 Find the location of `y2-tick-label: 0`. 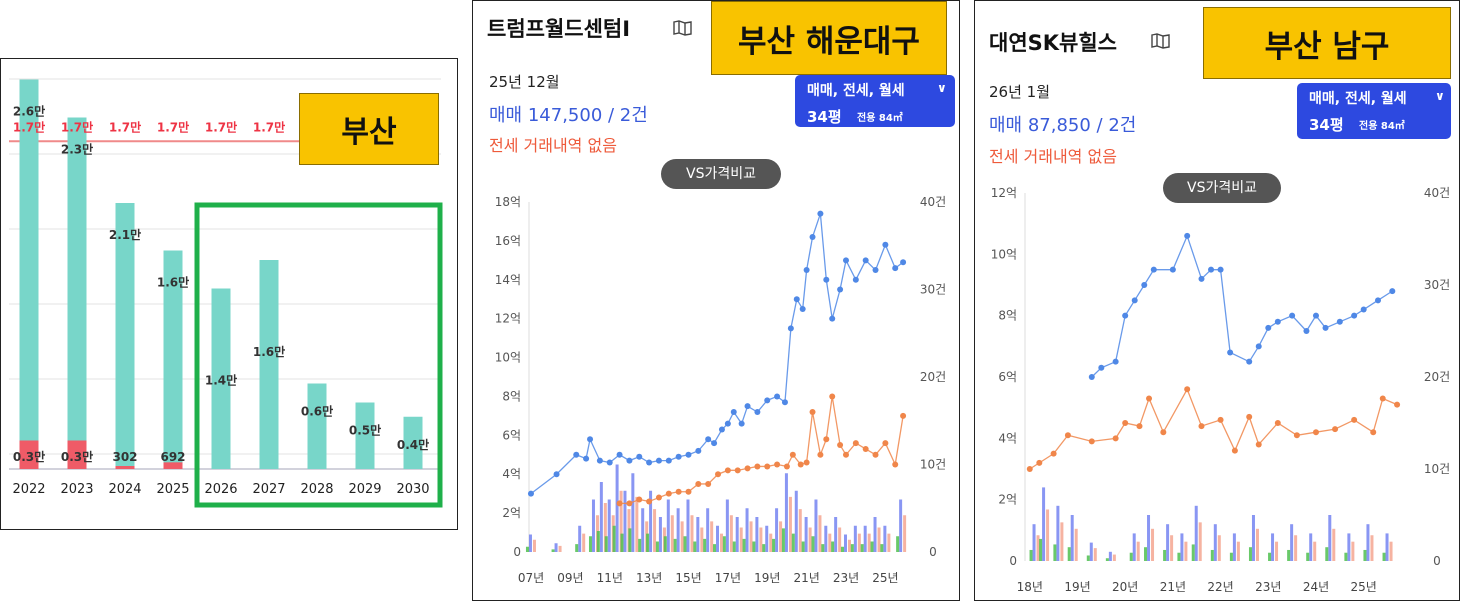

y2-tick-label: 0 is located at coordinates (933, 552).